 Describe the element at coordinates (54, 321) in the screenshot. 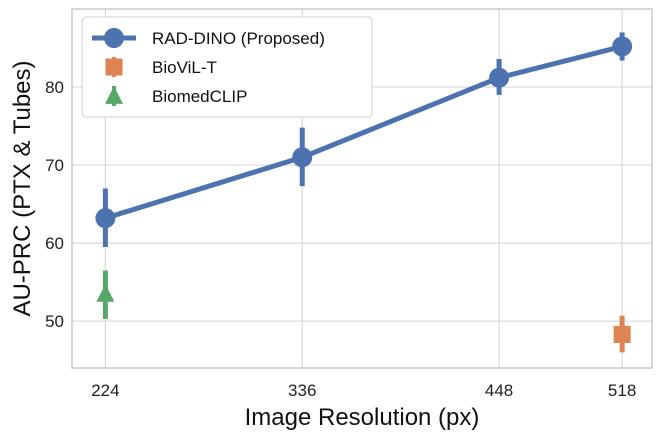

I see `y-tick-label: 50` at that location.